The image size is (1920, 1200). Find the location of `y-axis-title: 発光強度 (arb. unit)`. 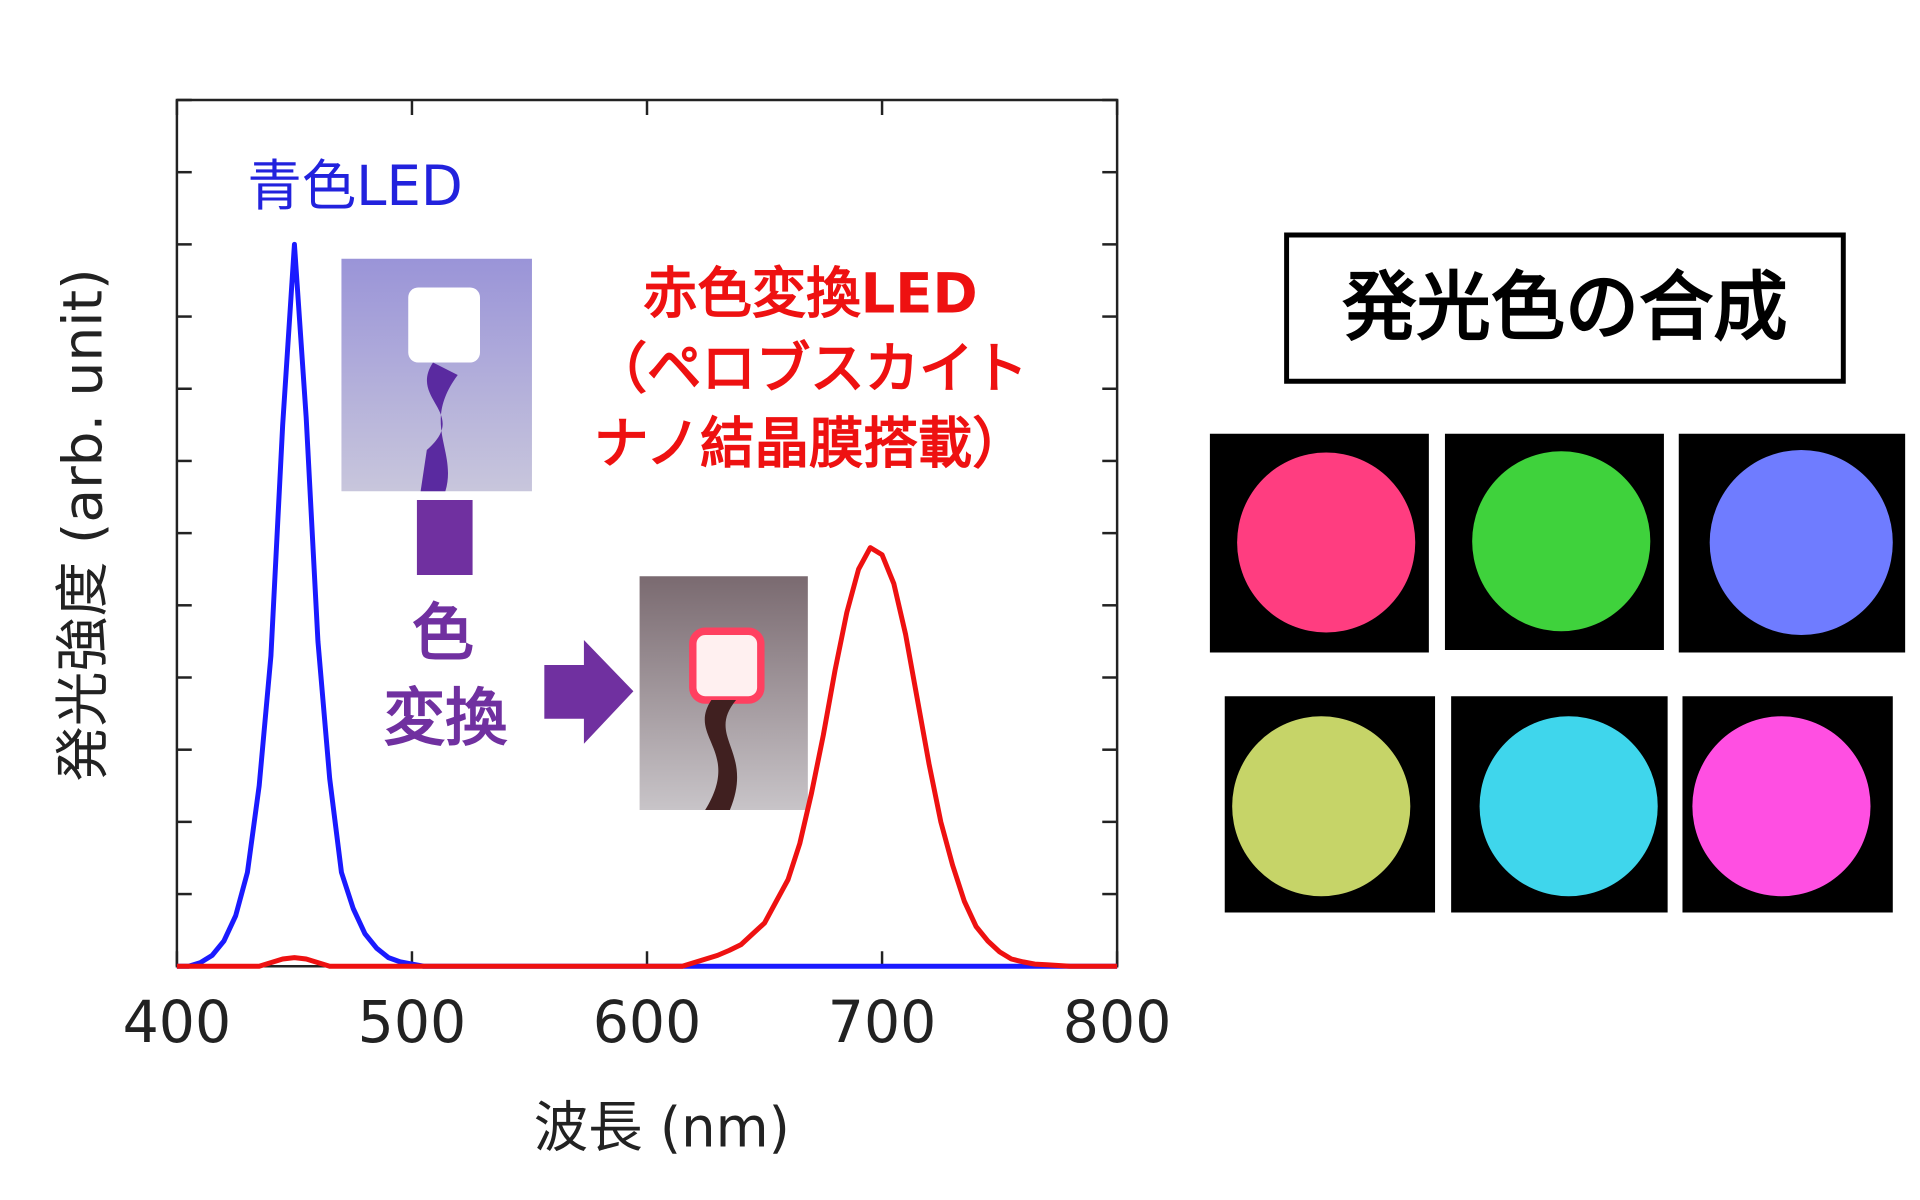

y-axis-title: 発光強度 (arb. unit) is located at coordinates (83, 524).